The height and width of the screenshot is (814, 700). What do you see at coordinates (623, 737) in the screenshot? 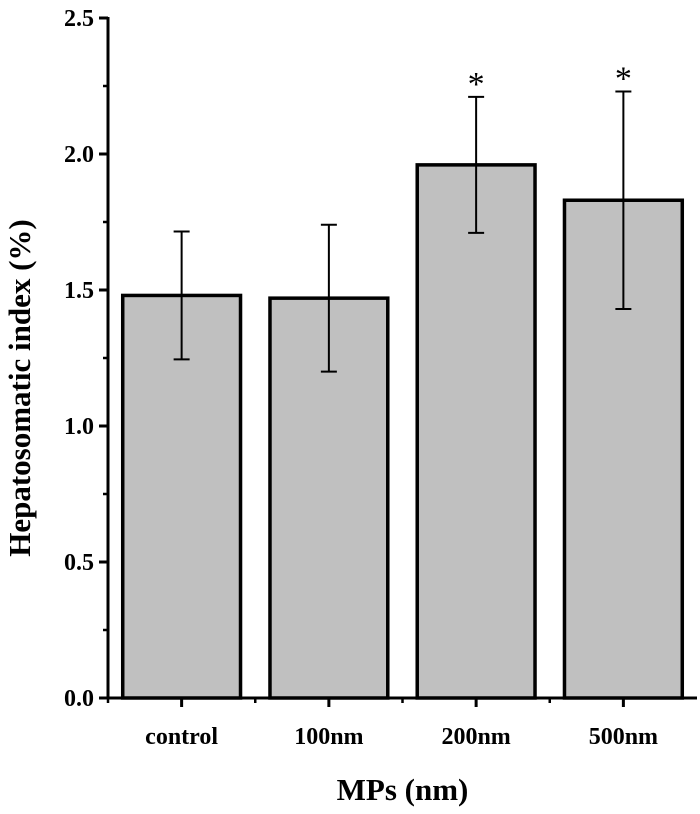
I see `x-tick-label: 500nm` at bounding box center [623, 737].